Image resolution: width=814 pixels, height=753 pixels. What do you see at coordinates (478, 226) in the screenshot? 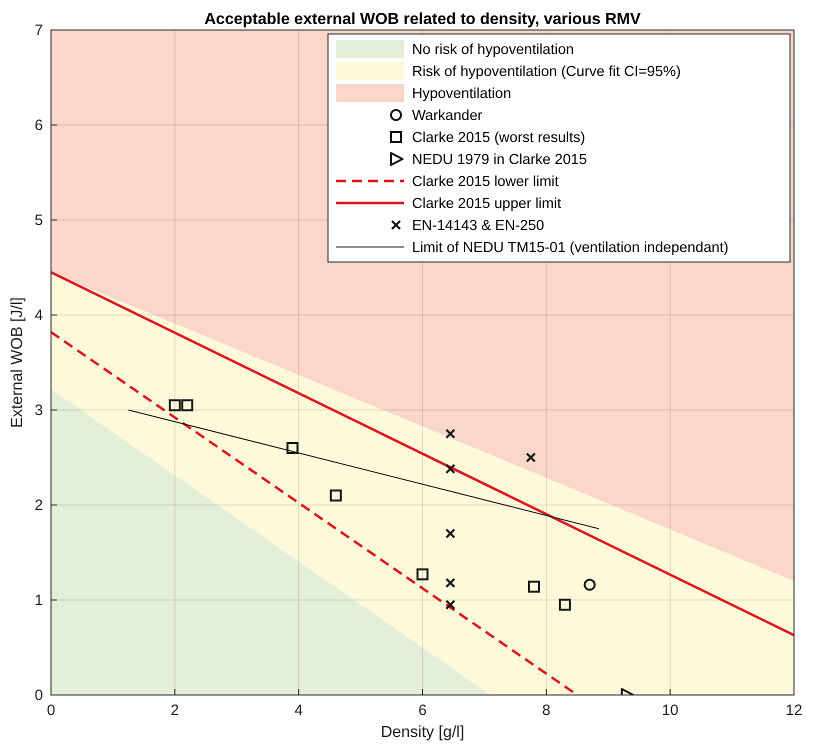
I see `legend-label: EN-14143 & EN-250` at bounding box center [478, 226].